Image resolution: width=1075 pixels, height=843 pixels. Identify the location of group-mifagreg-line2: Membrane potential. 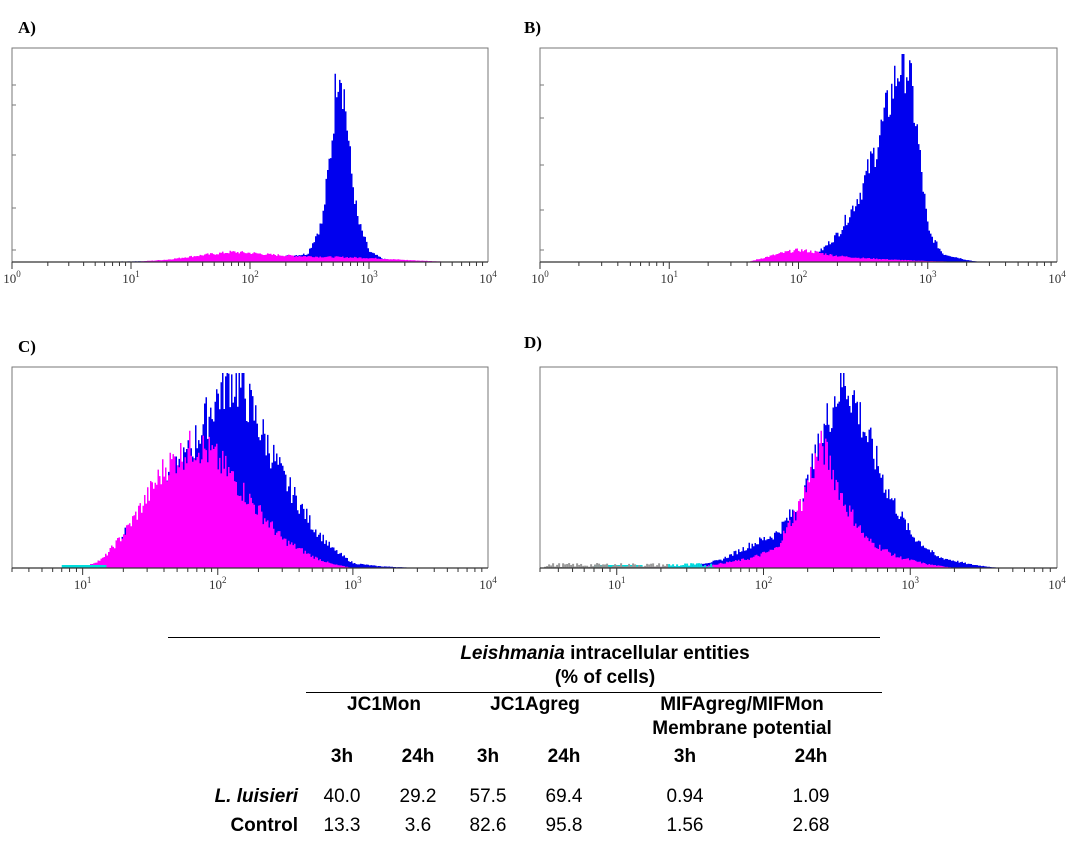
(742, 728).